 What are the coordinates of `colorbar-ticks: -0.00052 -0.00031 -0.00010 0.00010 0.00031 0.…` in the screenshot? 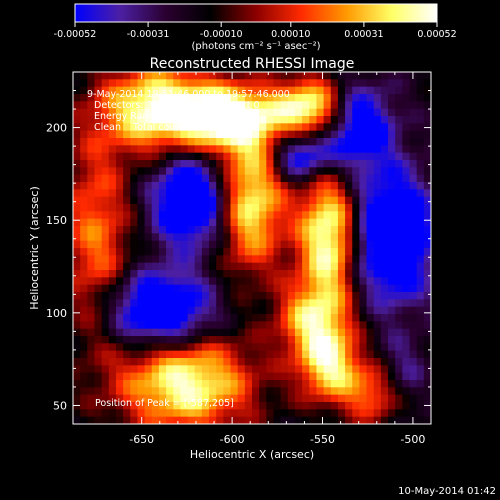 It's located at (255, 31).